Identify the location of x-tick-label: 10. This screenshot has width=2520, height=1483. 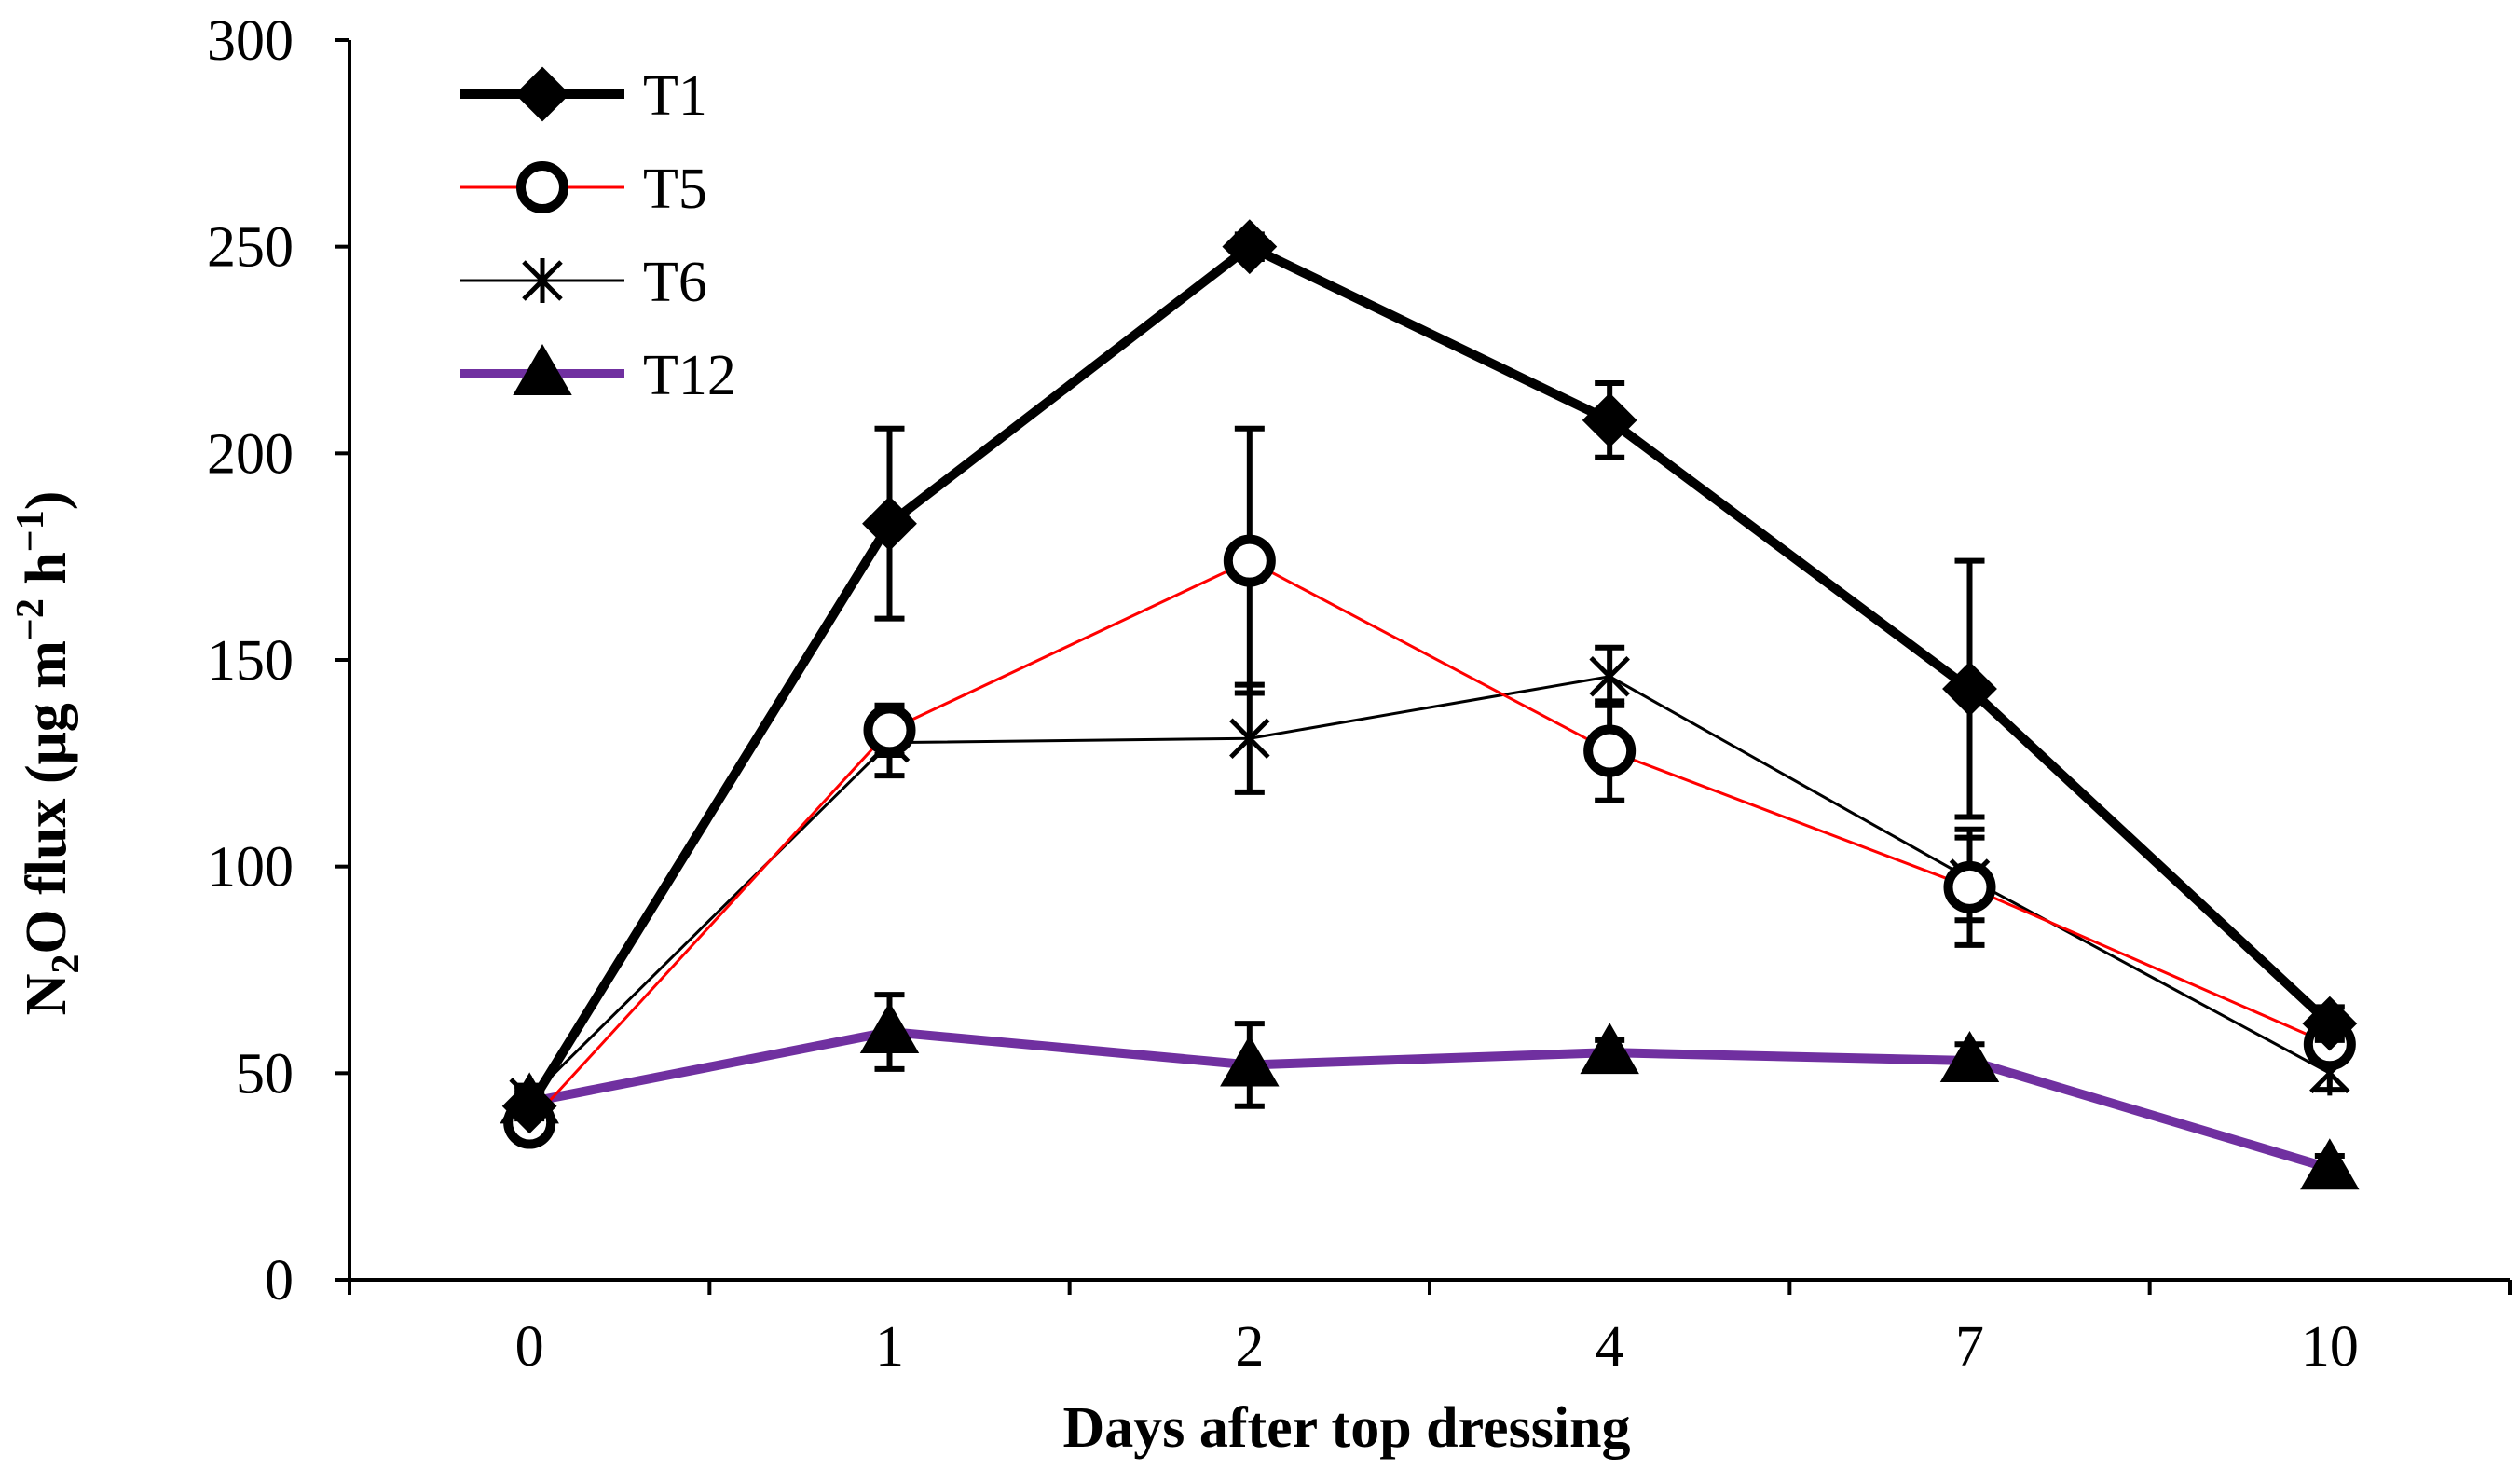
(2330, 1347).